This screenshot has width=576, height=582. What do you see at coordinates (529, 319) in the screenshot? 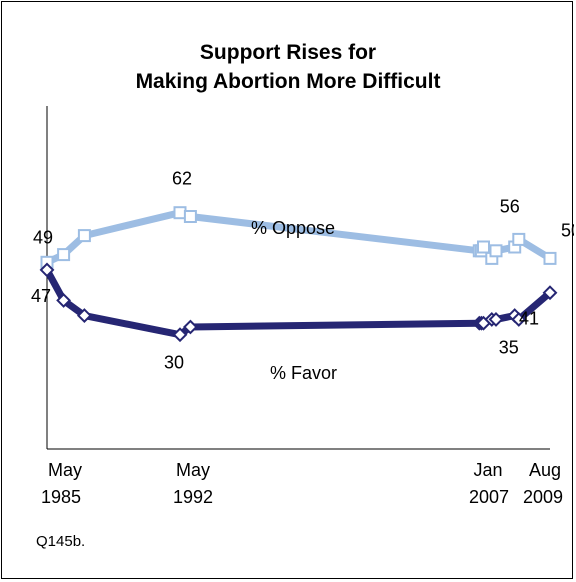
I see `data-label-favor: 41` at bounding box center [529, 319].